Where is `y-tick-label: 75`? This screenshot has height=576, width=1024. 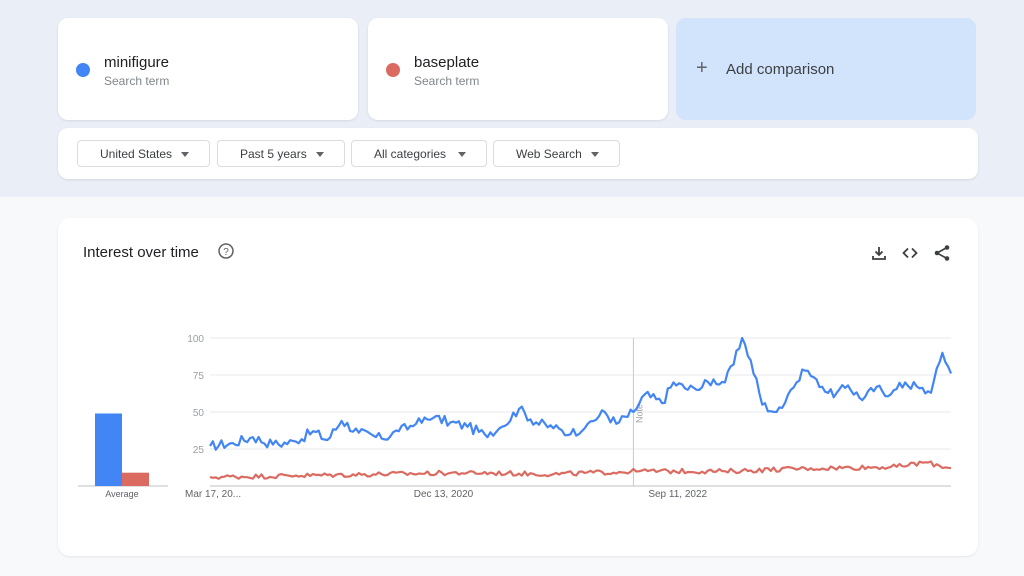 y-tick-label: 75 is located at coordinates (199, 376).